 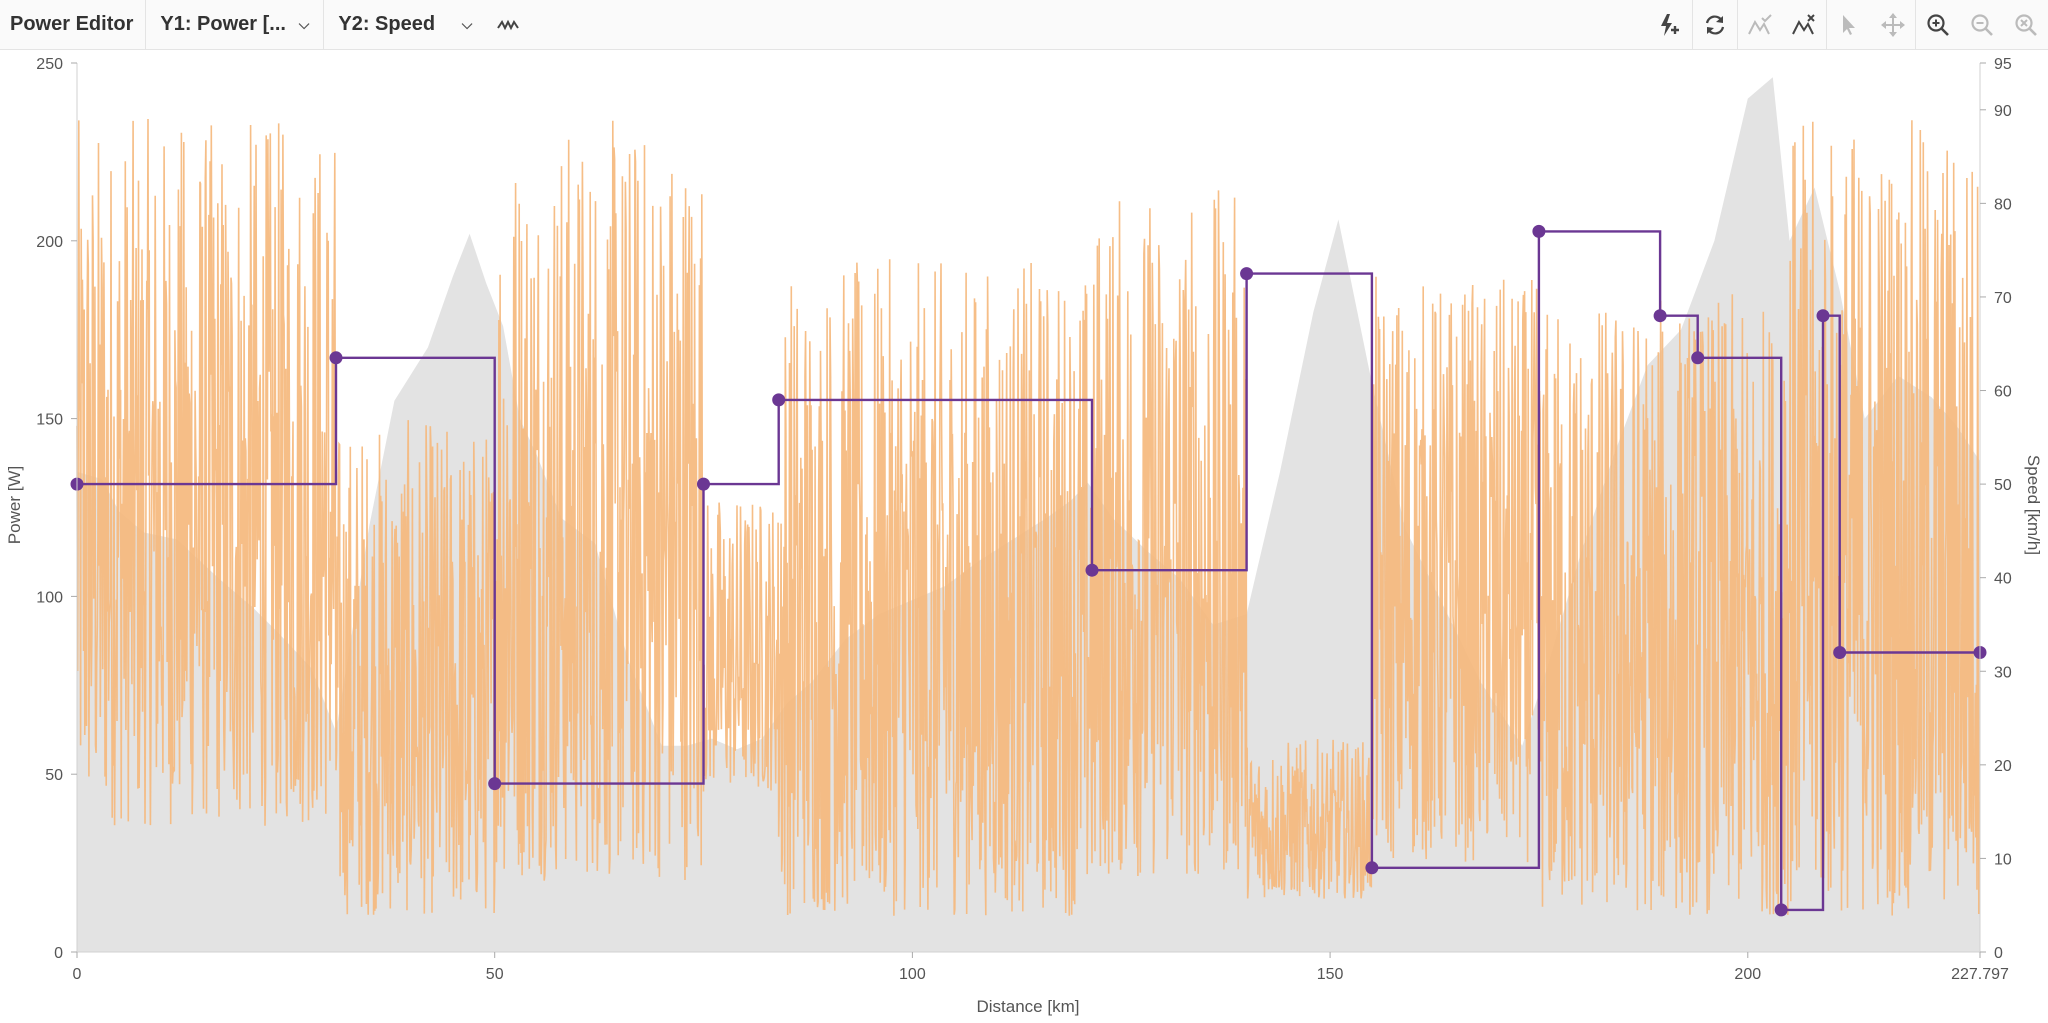 I want to click on zoom-reset-button, so click(x=2026, y=25).